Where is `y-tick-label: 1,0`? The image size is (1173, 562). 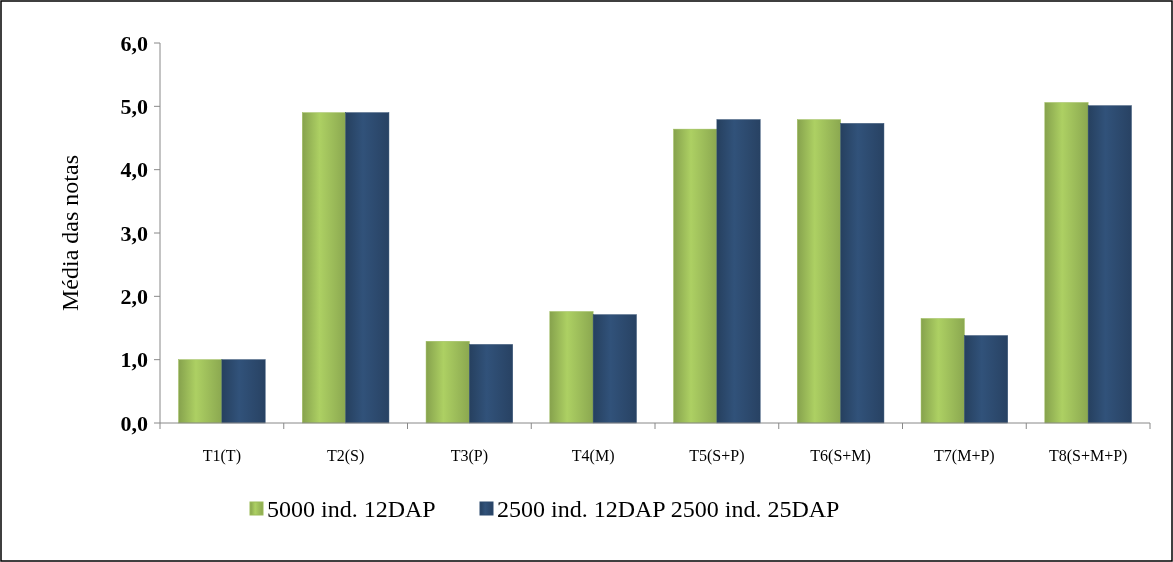
y-tick-label: 1,0 is located at coordinates (134, 360).